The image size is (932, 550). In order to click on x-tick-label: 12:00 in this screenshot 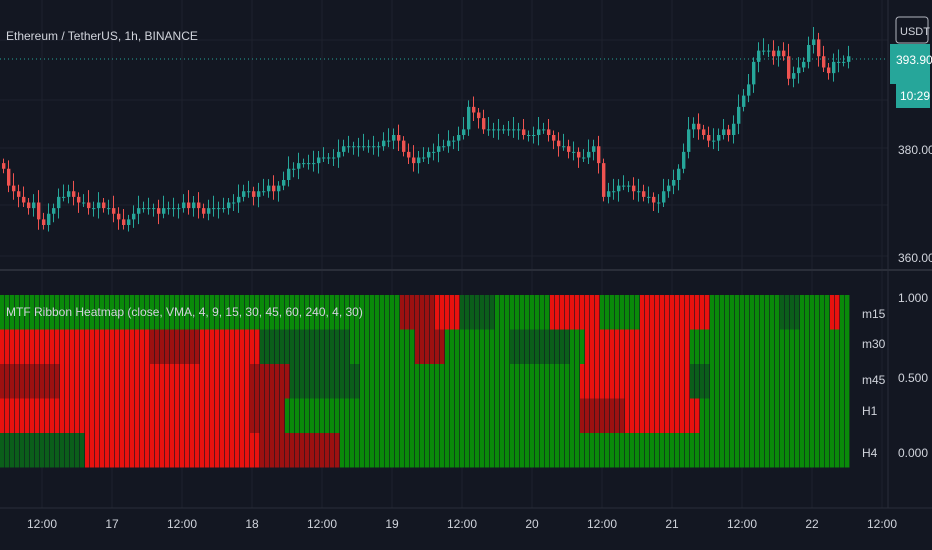, I will do `click(602, 524)`.